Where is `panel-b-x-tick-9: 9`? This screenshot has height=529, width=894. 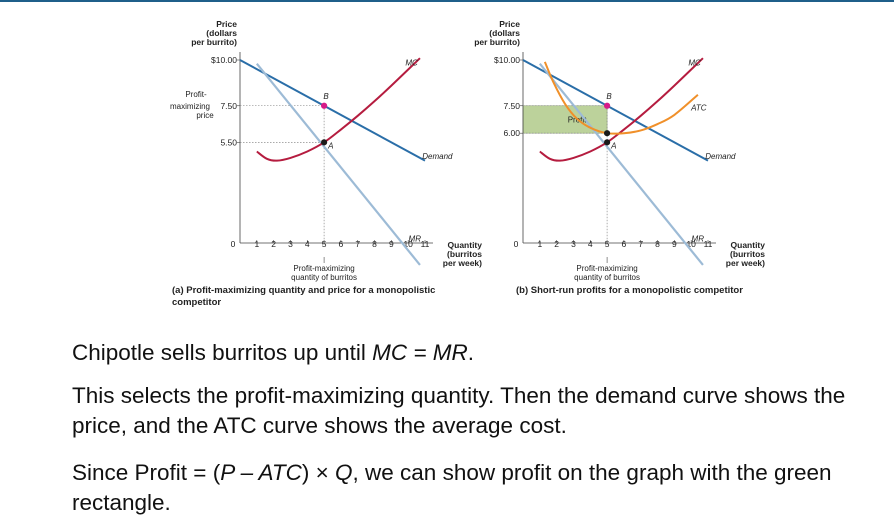
panel-b-x-tick-9: 9 is located at coordinates (674, 244).